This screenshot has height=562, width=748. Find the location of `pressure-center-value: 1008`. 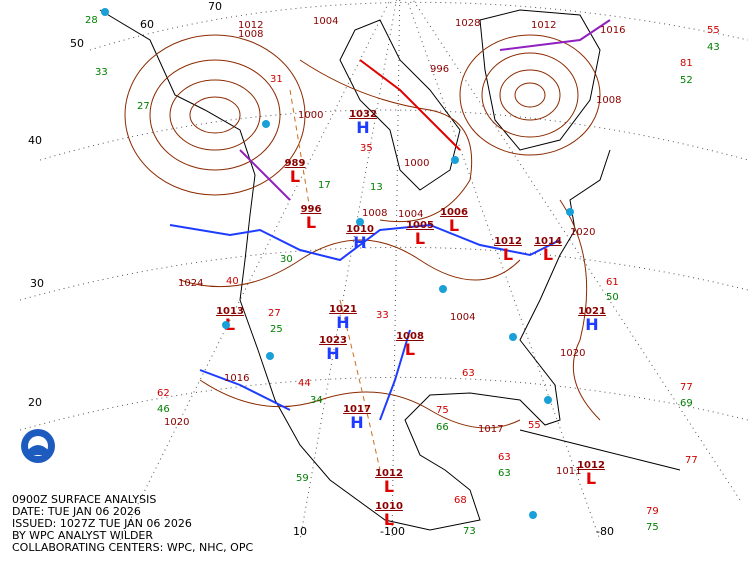

pressure-center-value: 1008 is located at coordinates (410, 336).